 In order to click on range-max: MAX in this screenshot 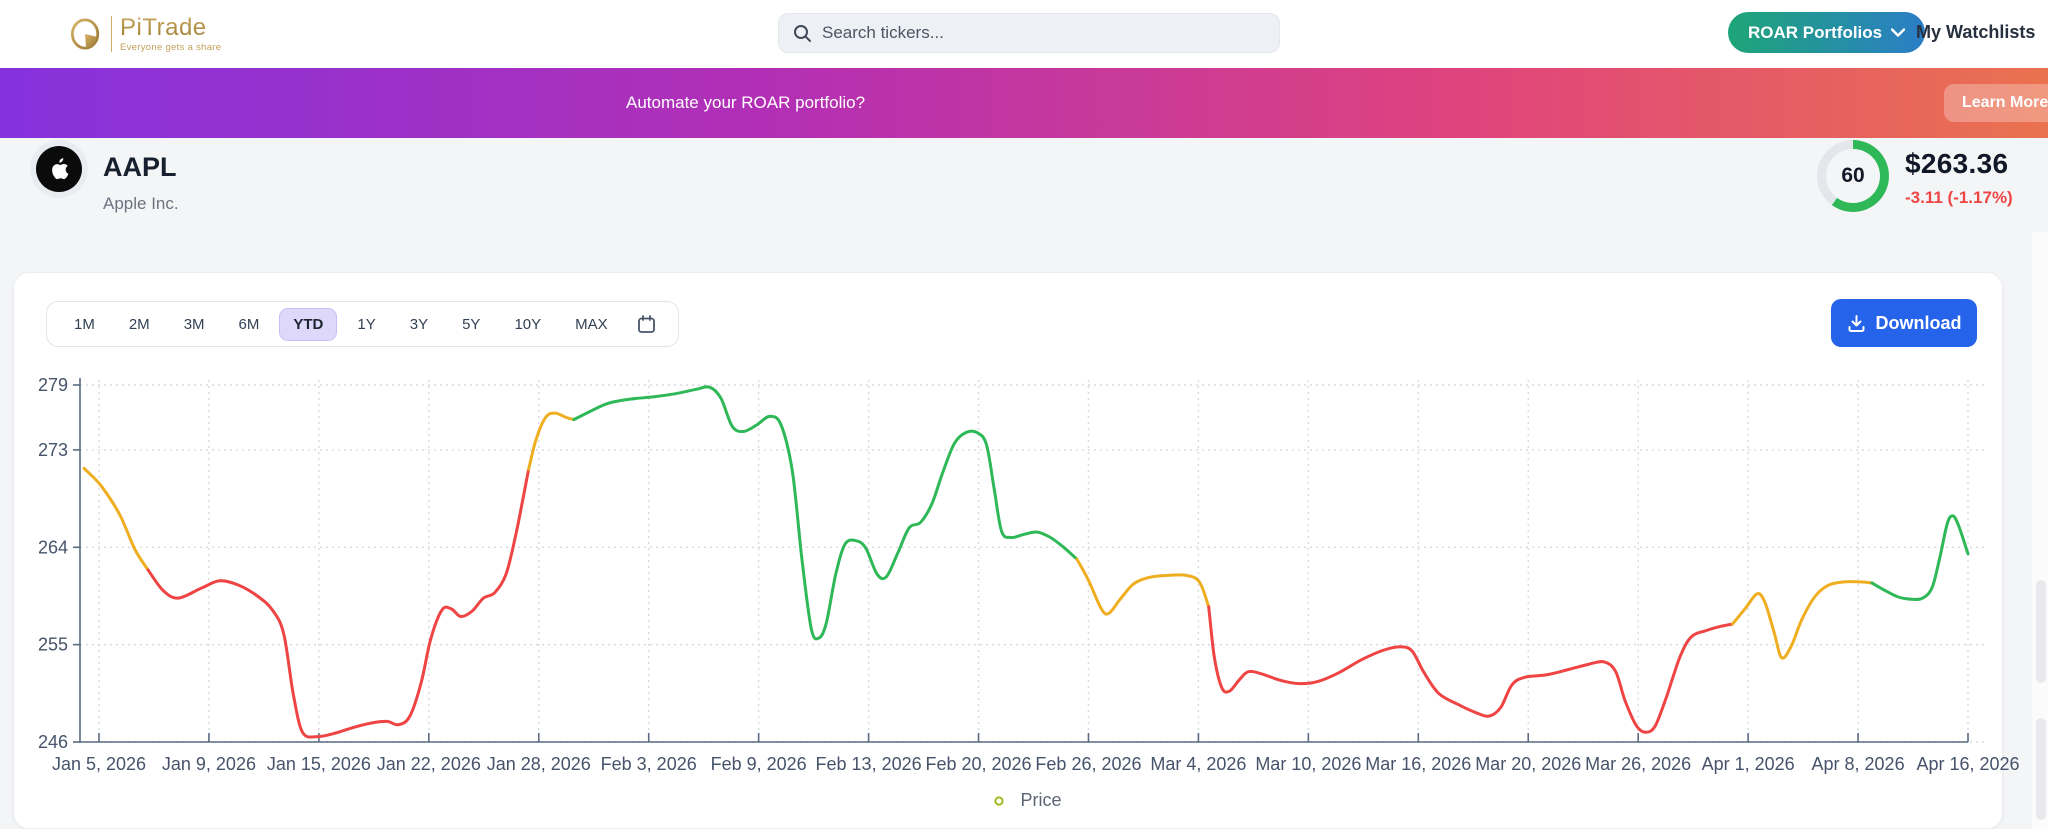, I will do `click(591, 324)`.